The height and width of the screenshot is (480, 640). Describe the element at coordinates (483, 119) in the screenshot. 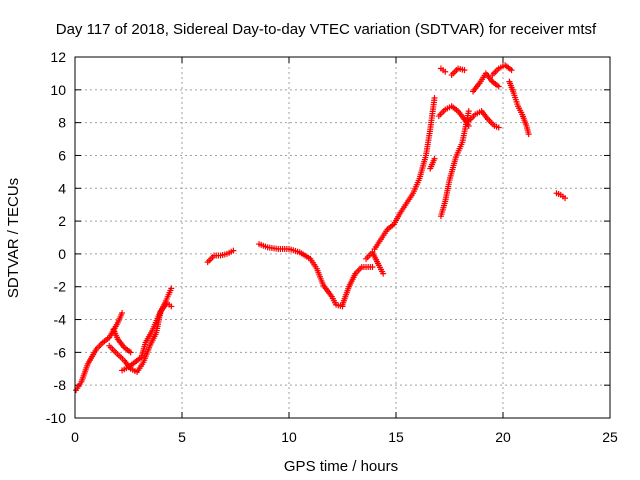

I see `series-arc15` at that location.